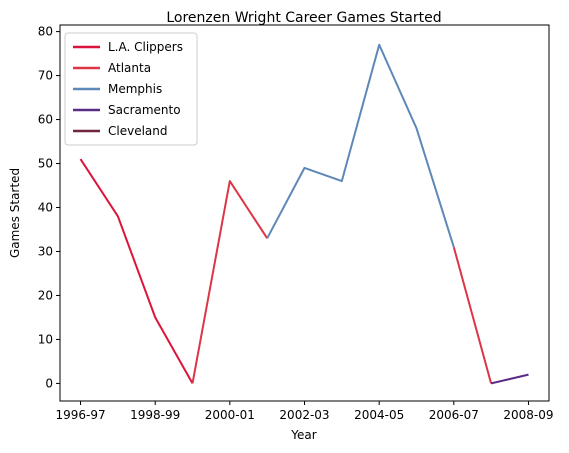  What do you see at coordinates (45, 32) in the screenshot?
I see `y-tick-label: 80` at bounding box center [45, 32].